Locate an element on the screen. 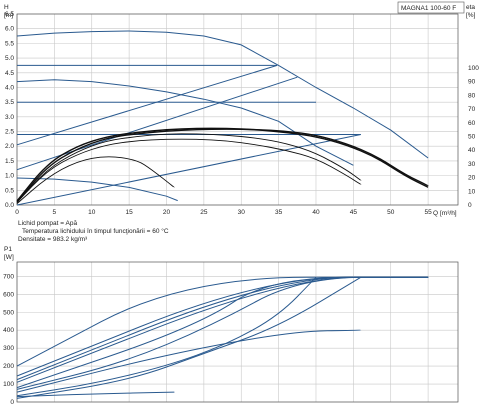 The height and width of the screenshot is (413, 480). y-axis-unit-h: [m] is located at coordinates (8, 15).